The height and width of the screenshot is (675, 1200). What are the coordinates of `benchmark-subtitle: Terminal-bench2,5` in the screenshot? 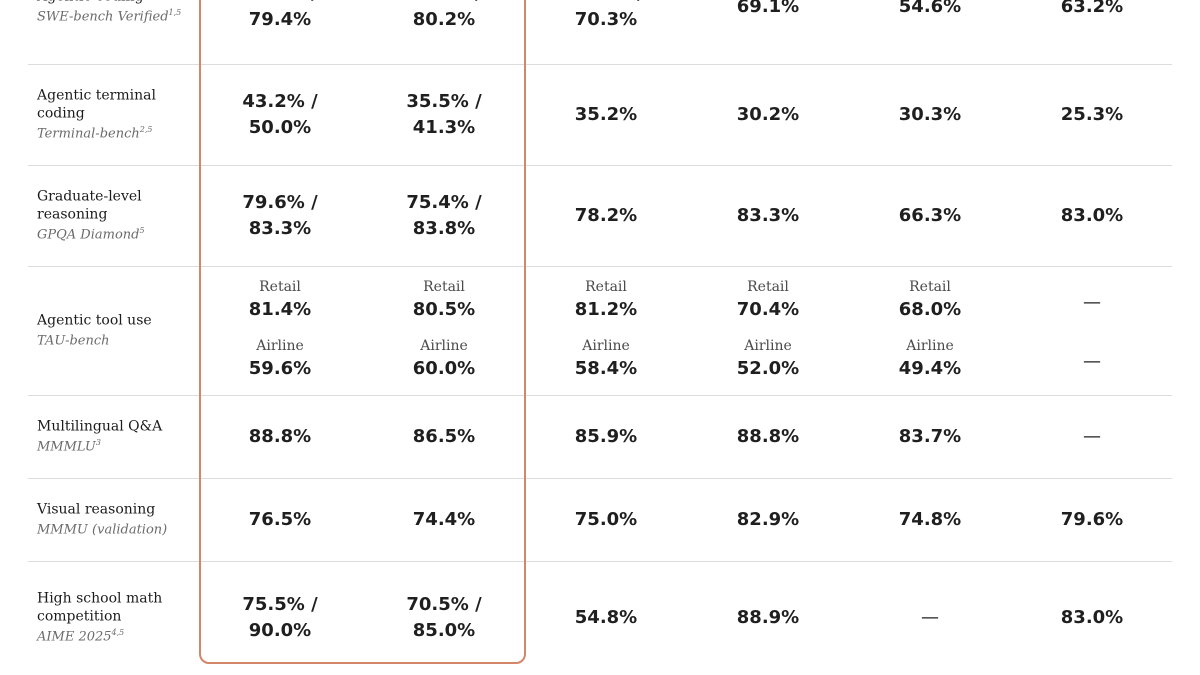 It's located at (117, 134).